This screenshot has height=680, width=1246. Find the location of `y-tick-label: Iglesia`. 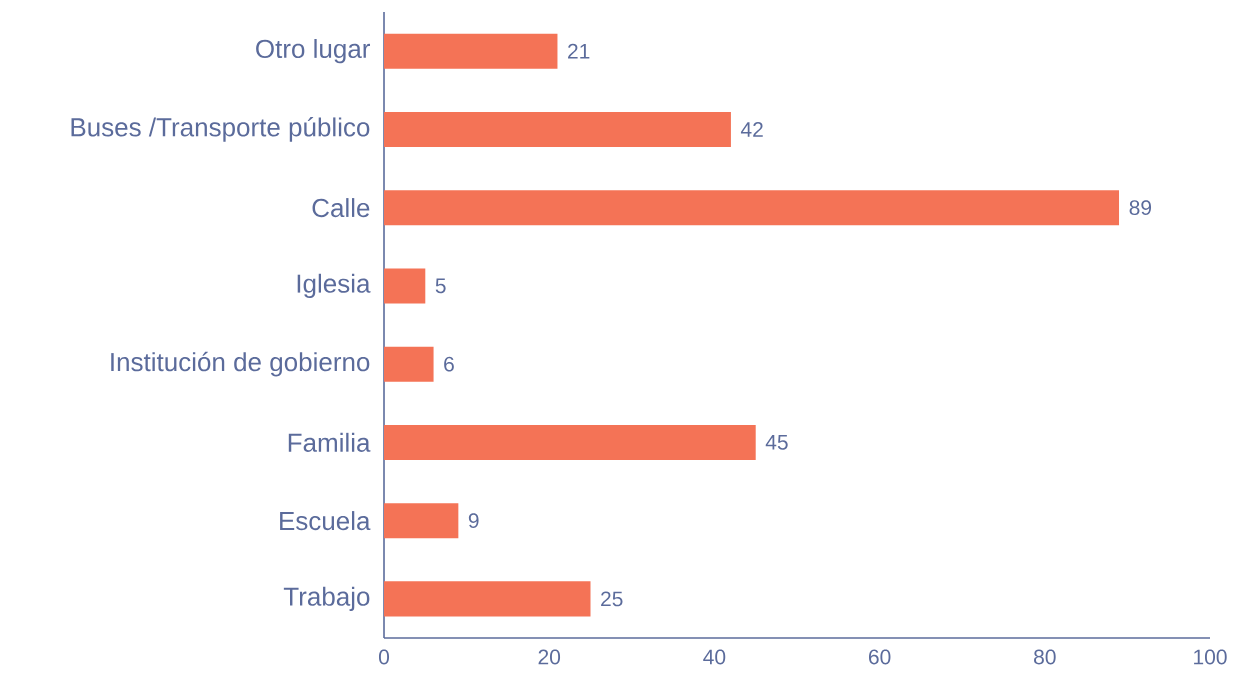

y-tick-label: Iglesia is located at coordinates (334, 285).